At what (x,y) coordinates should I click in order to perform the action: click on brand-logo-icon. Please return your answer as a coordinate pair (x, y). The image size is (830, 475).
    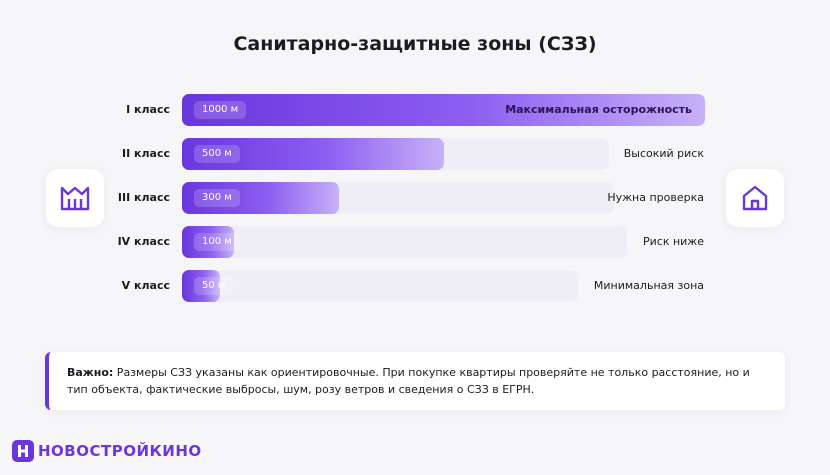
    Looking at the image, I should click on (23, 451).